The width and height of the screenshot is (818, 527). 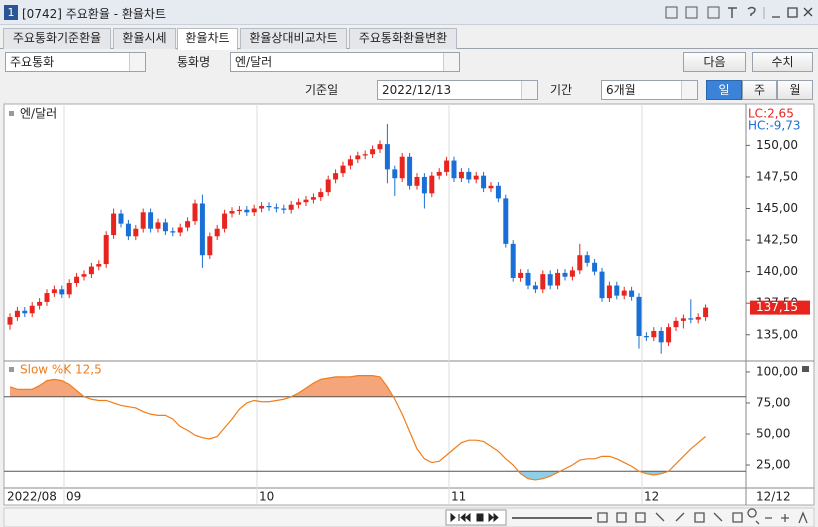 What do you see at coordinates (345, 62) in the screenshot?
I see `currency-select: 엔/달러` at bounding box center [345, 62].